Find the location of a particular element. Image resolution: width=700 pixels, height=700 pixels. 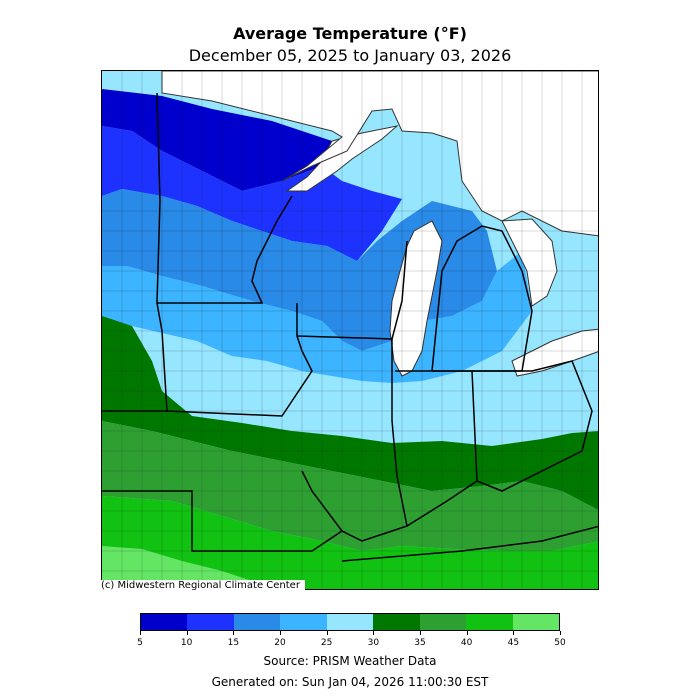

border-ky is located at coordinates (469, 543).